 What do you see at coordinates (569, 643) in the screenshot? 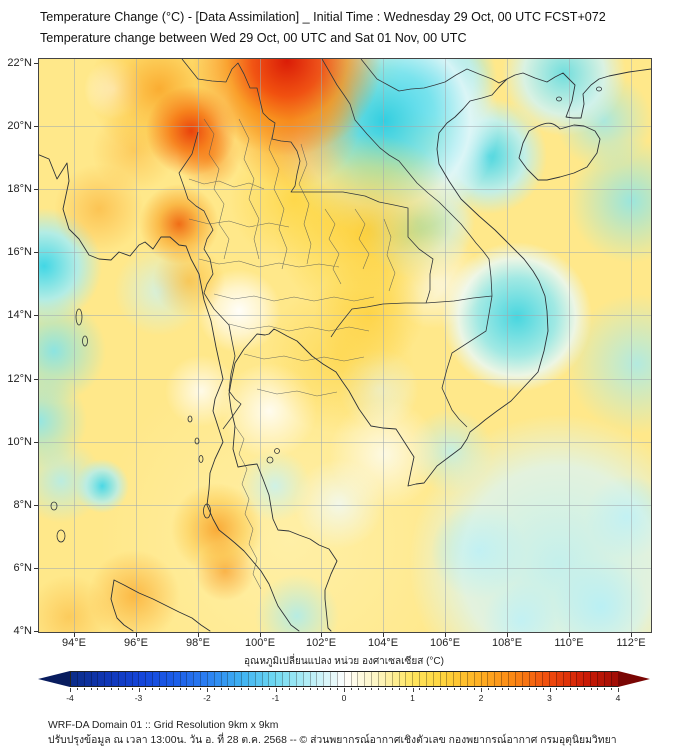
I see `lon-tick-label: 110°E` at bounding box center [569, 643].